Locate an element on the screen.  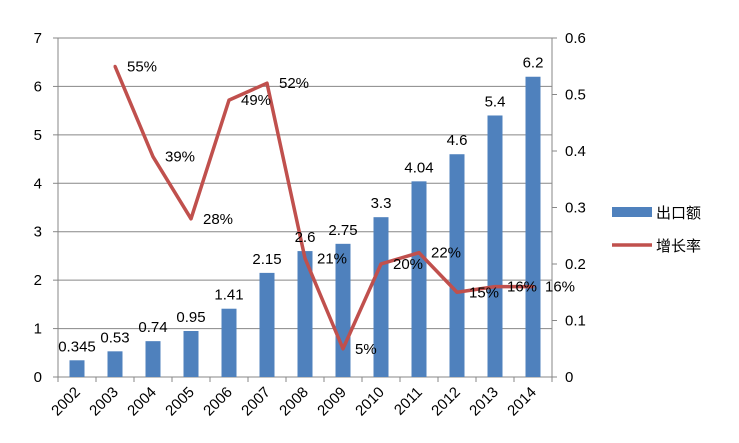
bar-2010 is located at coordinates (381, 297).